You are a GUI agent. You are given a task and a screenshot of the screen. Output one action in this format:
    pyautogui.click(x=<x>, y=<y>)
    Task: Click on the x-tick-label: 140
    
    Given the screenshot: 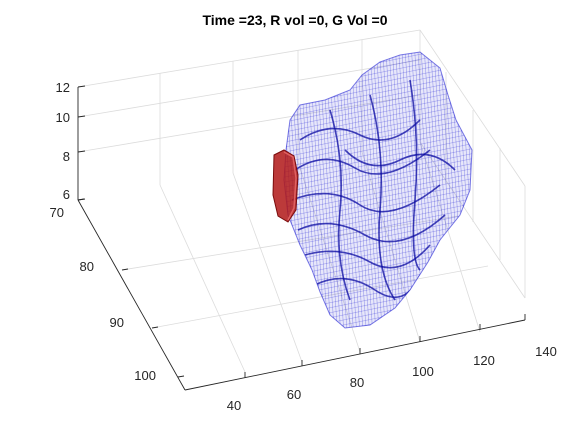 What is the action you would take?
    pyautogui.click(x=546, y=351)
    